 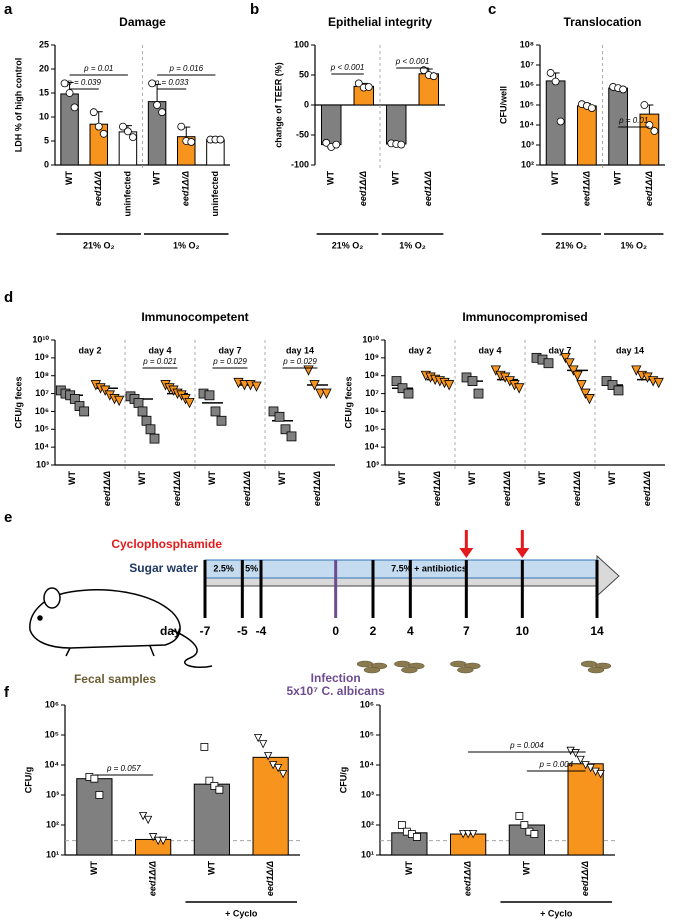 I want to click on day-label: day 2, so click(x=419, y=350).